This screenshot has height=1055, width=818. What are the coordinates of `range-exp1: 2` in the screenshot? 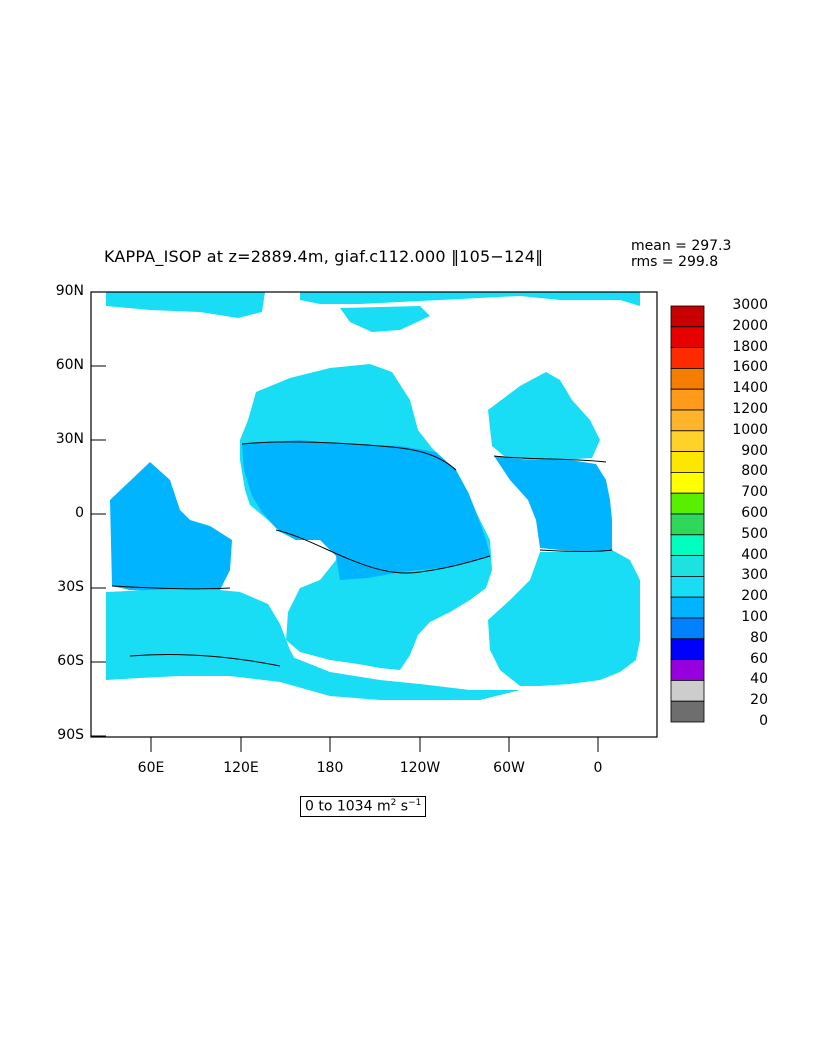 It's located at (393, 803).